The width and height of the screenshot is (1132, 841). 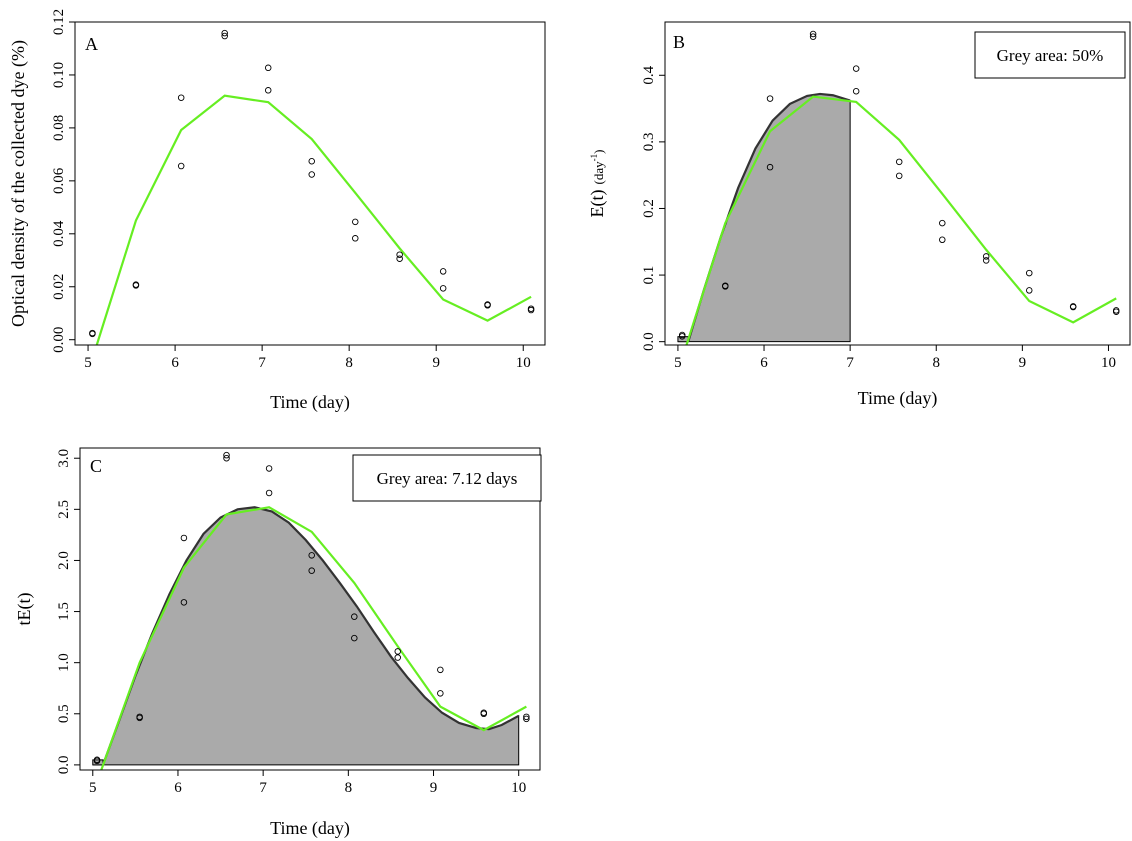 What do you see at coordinates (436, 363) in the screenshot?
I see `x-tick-label: 9` at bounding box center [436, 363].